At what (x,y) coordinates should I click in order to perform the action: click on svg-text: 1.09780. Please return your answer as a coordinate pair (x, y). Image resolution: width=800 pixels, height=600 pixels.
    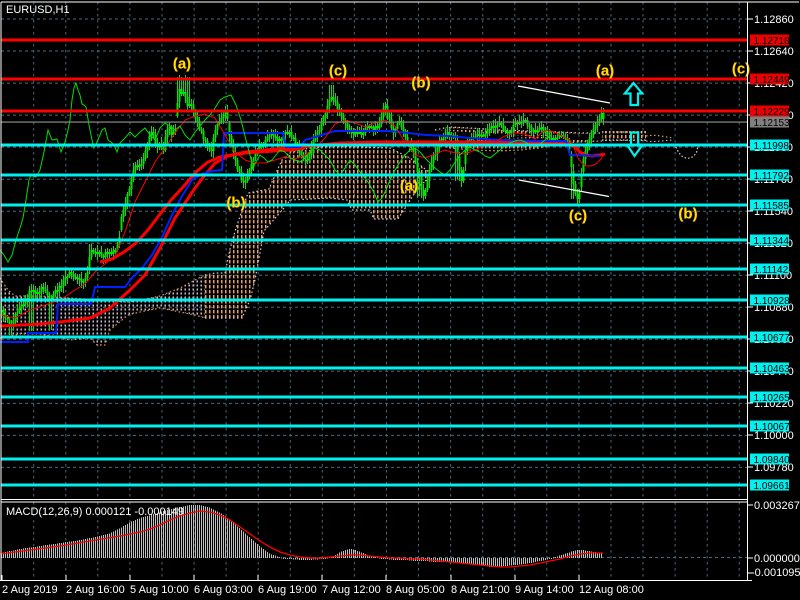
    Looking at the image, I should click on (774, 468).